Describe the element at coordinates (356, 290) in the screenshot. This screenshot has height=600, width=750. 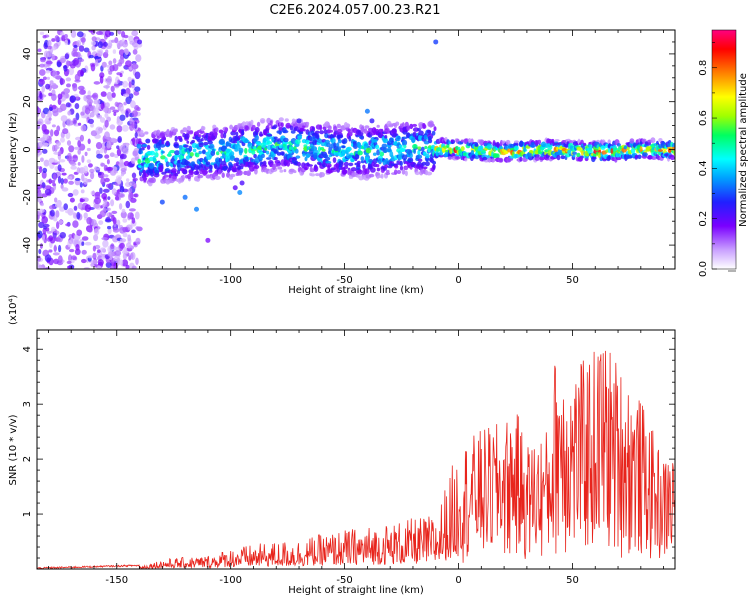
I see `spectrogram-x-axis-label: Height of straight line (km)` at that location.